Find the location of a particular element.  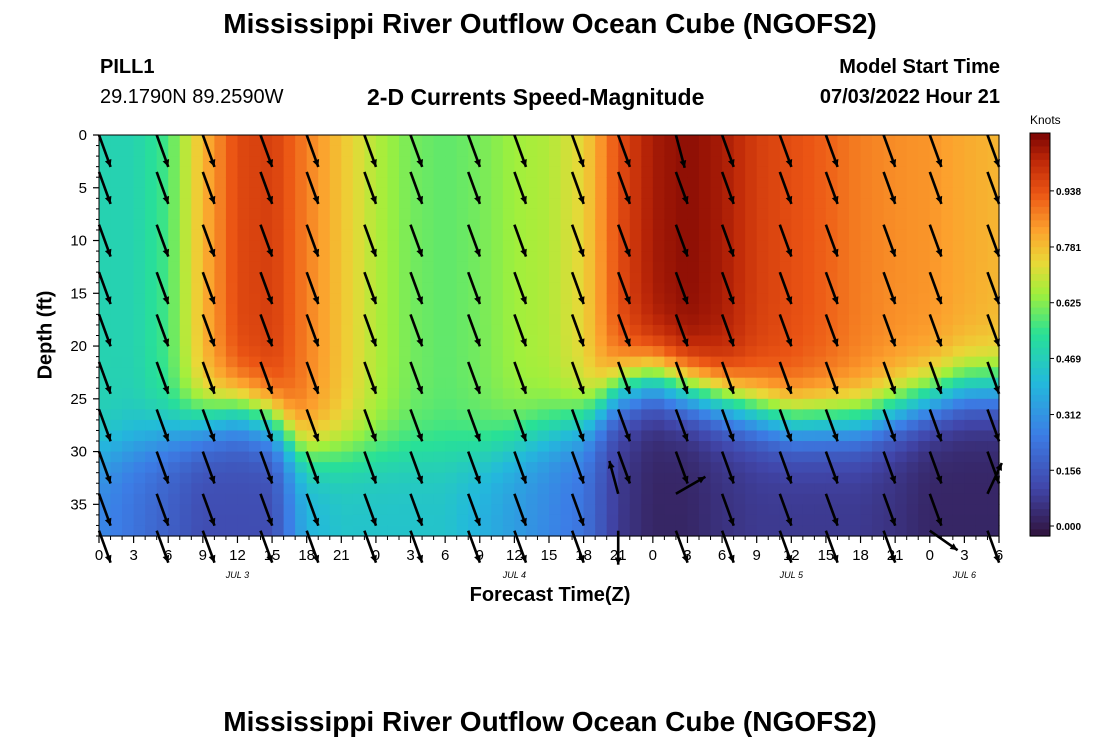

x-tick-label: 12 is located at coordinates (237, 555).